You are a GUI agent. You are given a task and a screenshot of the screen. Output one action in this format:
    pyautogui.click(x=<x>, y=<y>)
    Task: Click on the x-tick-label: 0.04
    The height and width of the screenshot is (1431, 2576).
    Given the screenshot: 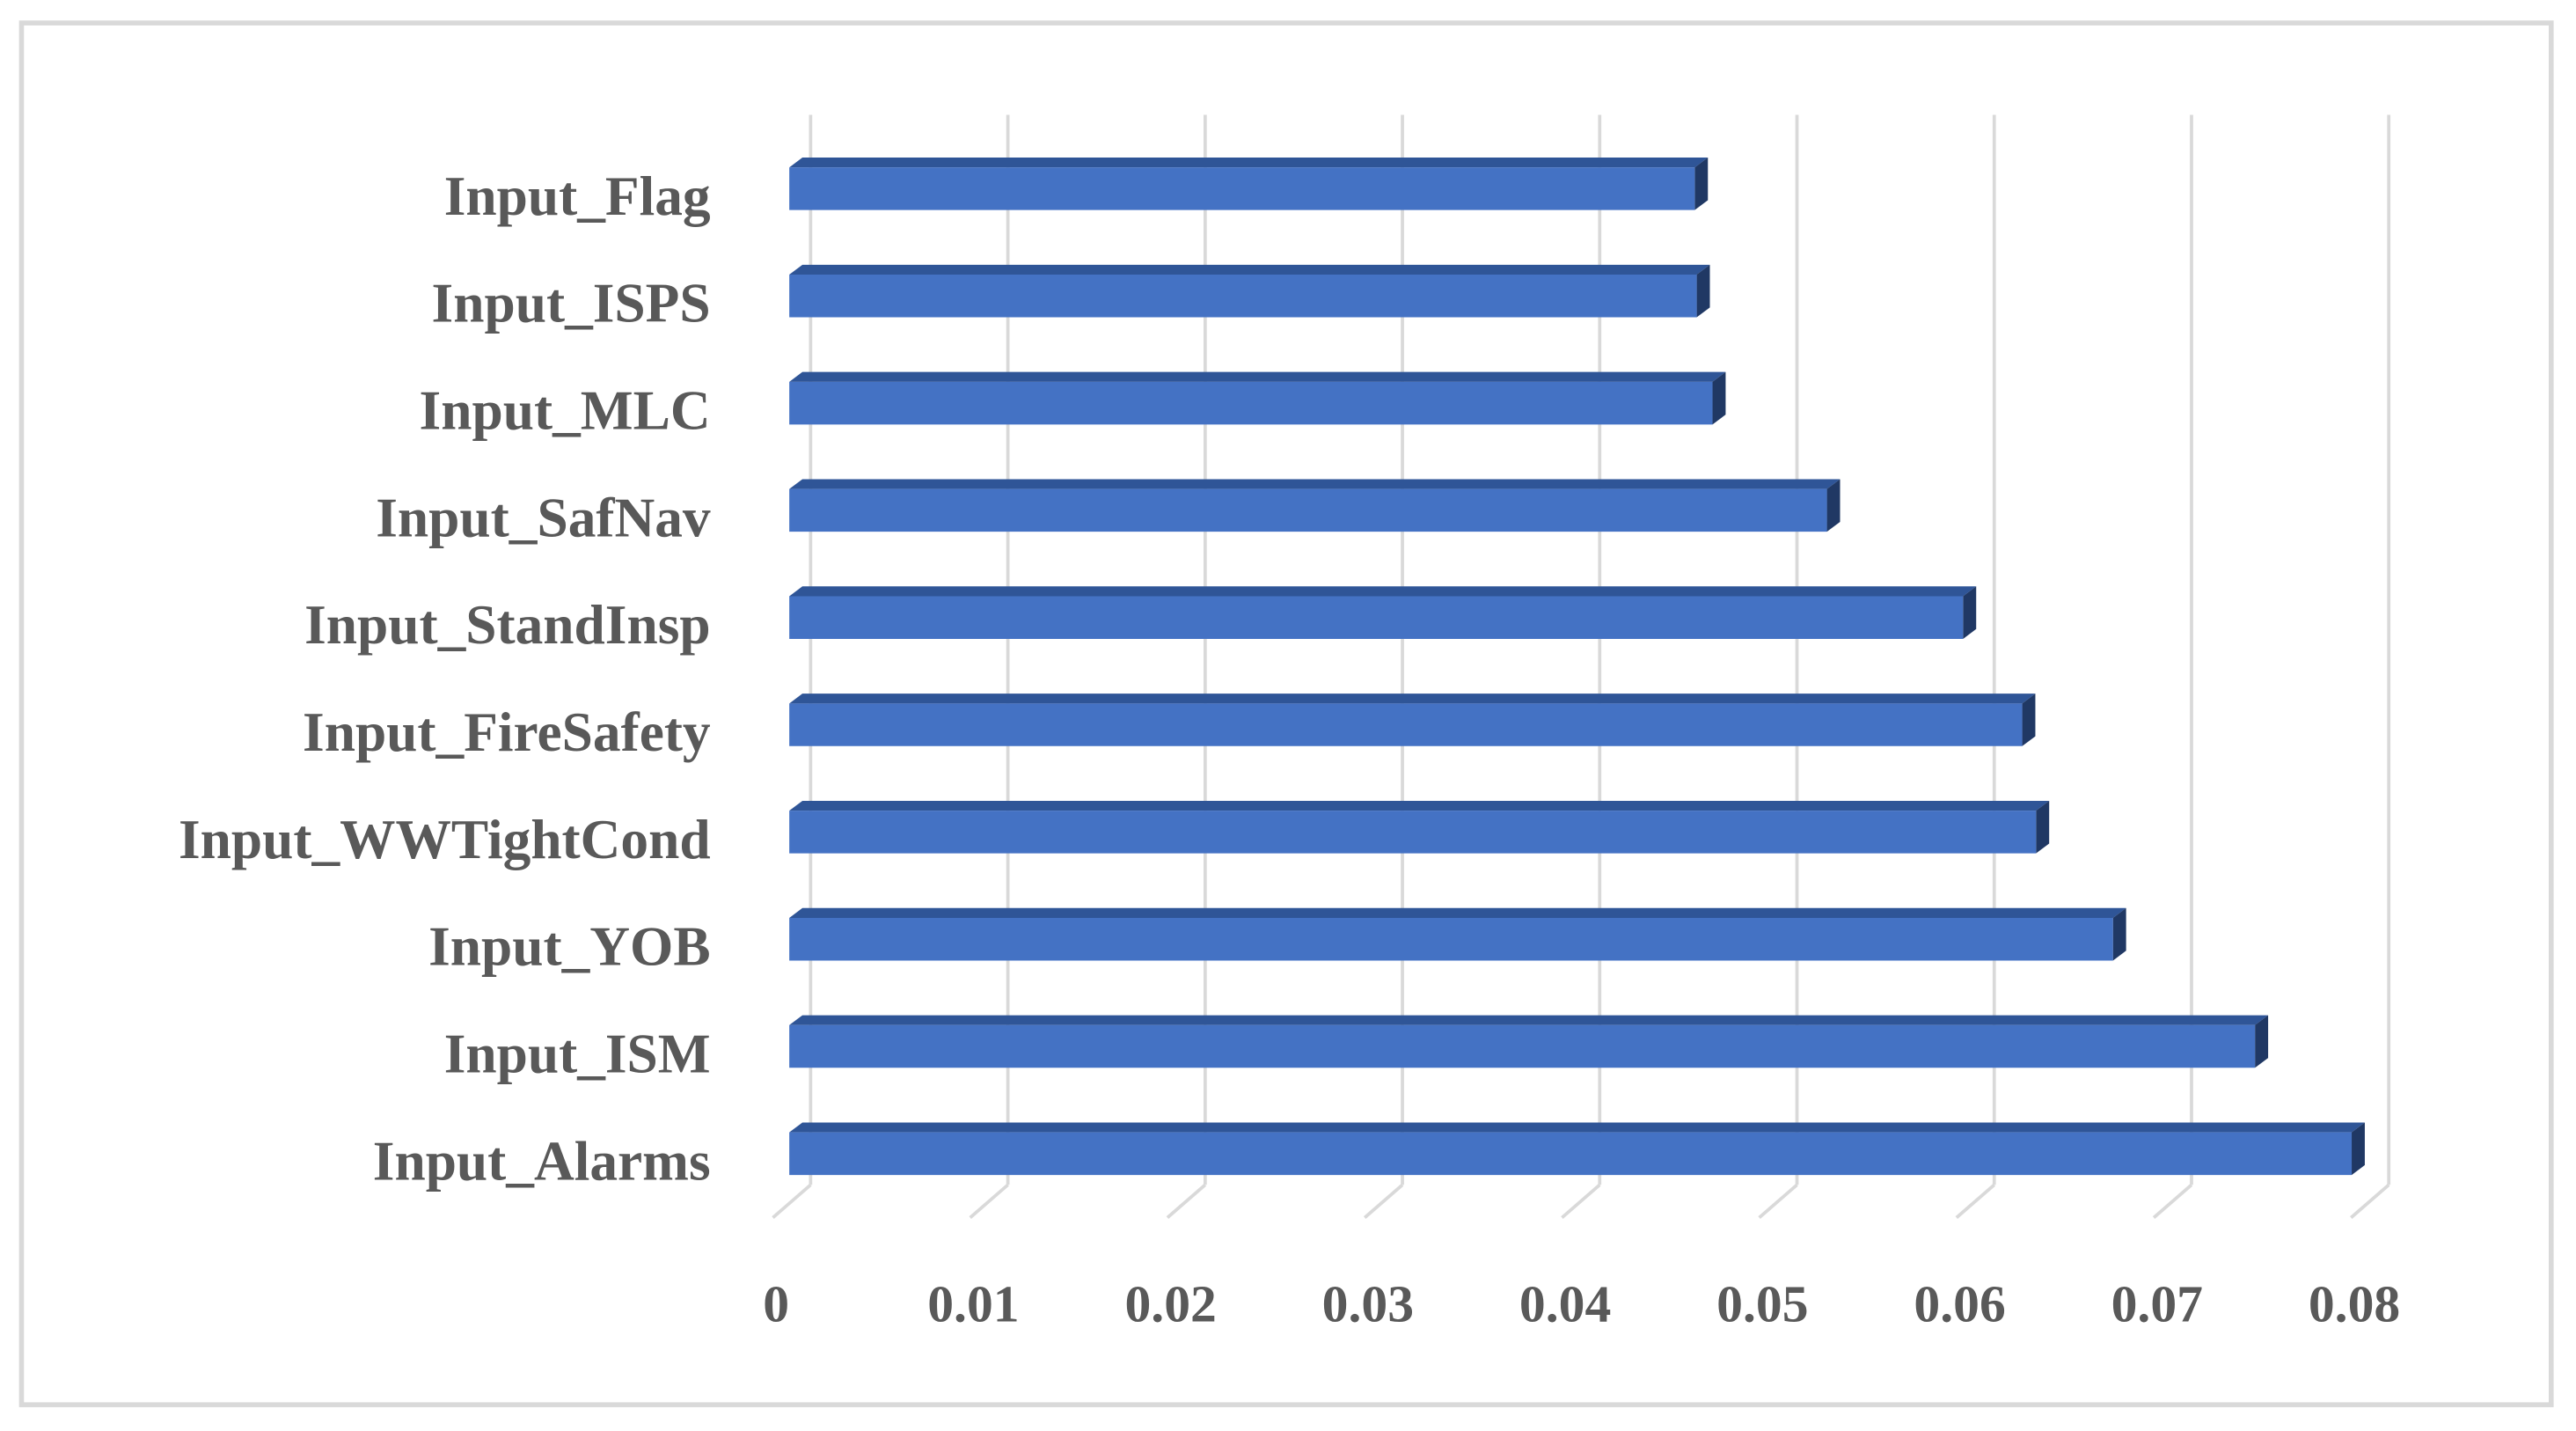 What is the action you would take?
    pyautogui.click(x=1565, y=1304)
    